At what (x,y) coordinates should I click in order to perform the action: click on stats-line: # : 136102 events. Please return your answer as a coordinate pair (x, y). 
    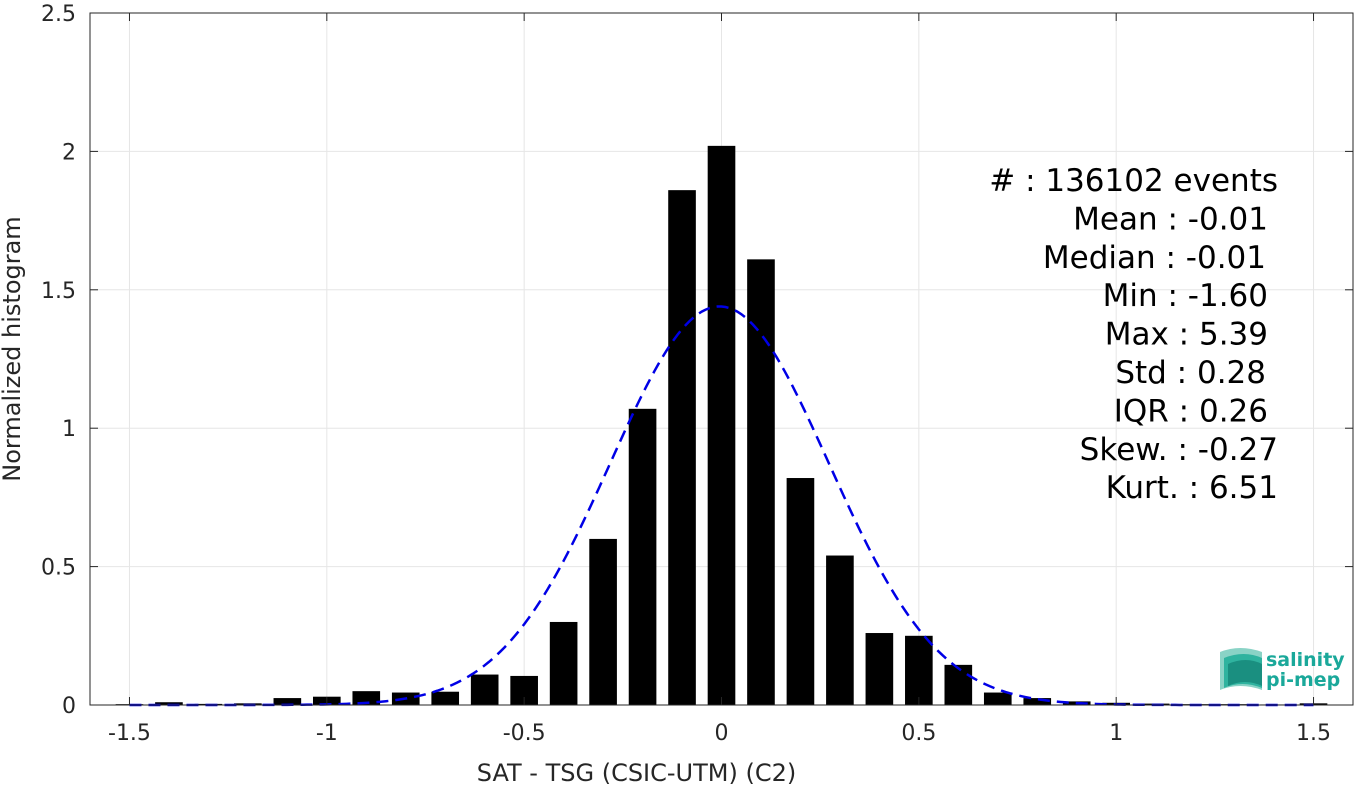
    Looking at the image, I should click on (1133, 181).